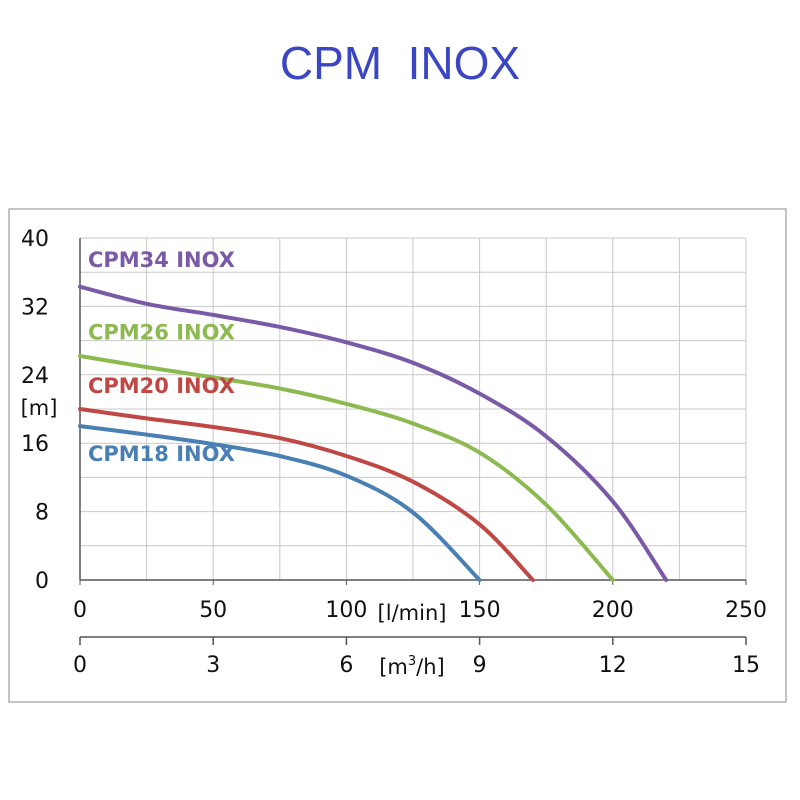 The width and height of the screenshot is (800, 800). What do you see at coordinates (346, 610) in the screenshot?
I see `x-tick-label: 100` at bounding box center [346, 610].